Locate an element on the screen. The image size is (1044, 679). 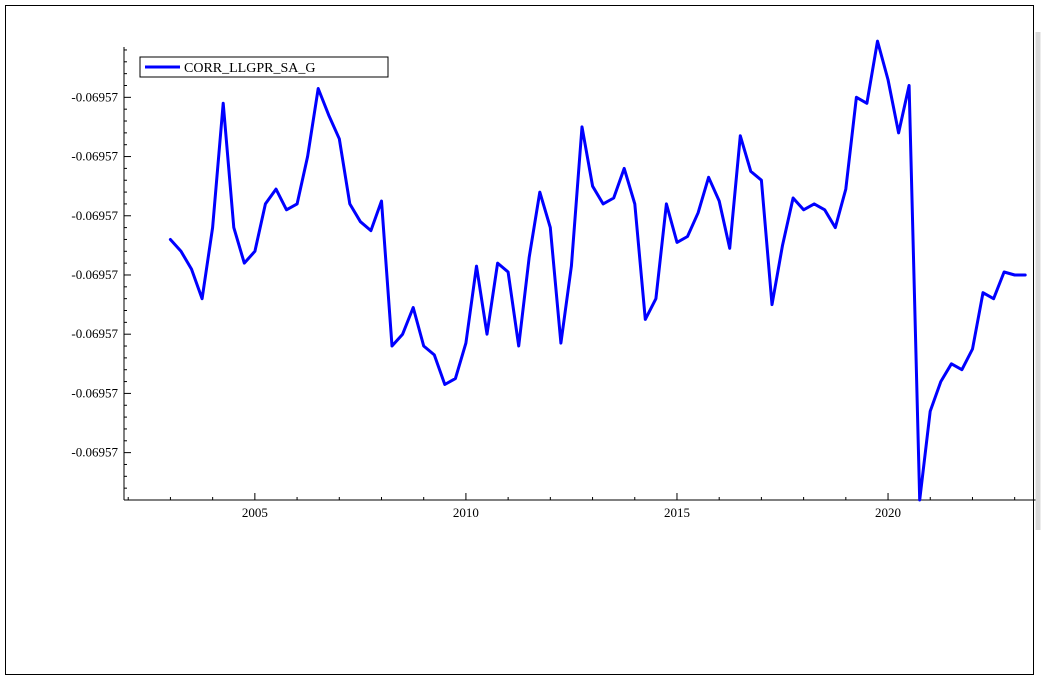
chart-legend: CORR_LLGPR_SA_G is located at coordinates (264, 67).